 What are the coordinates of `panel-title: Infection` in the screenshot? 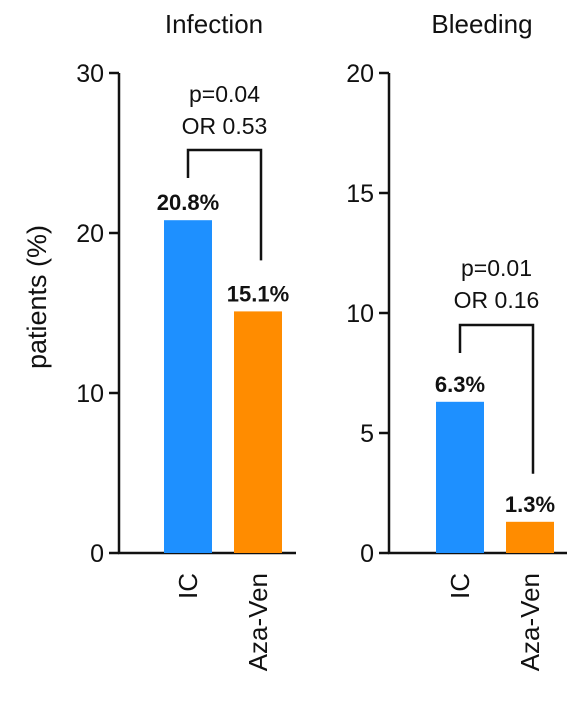 It's located at (214, 24).